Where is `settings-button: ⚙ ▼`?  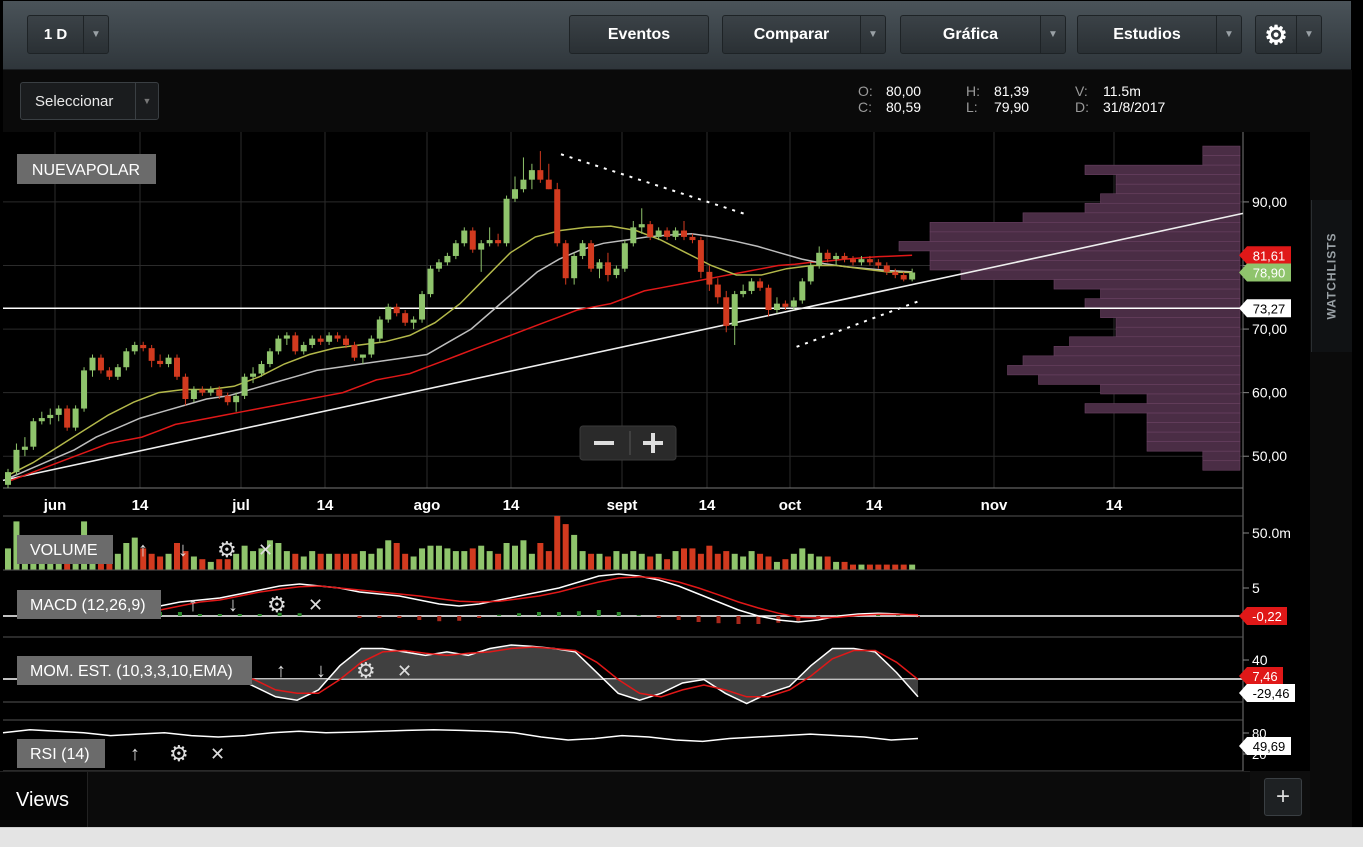 settings-button: ⚙ ▼ is located at coordinates (1288, 34).